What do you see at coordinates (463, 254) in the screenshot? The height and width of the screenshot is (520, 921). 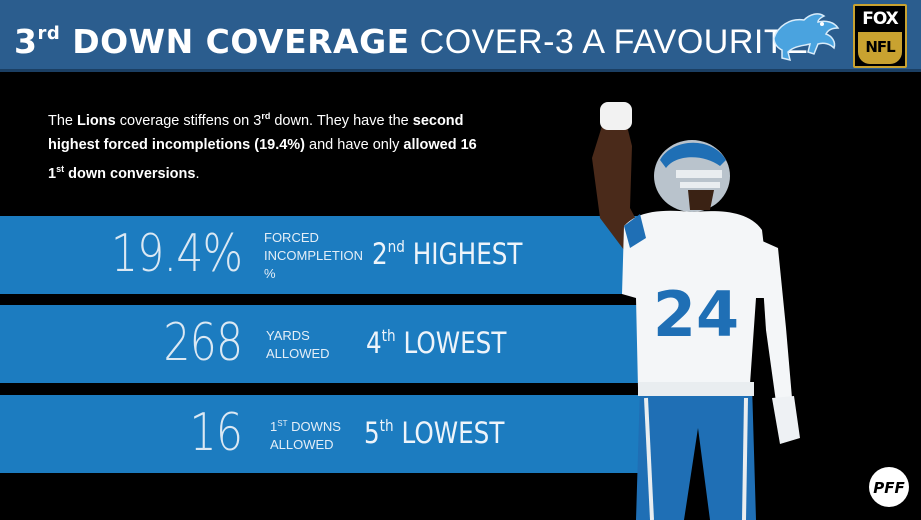 I see `rank-text: HIGHEST` at bounding box center [463, 254].